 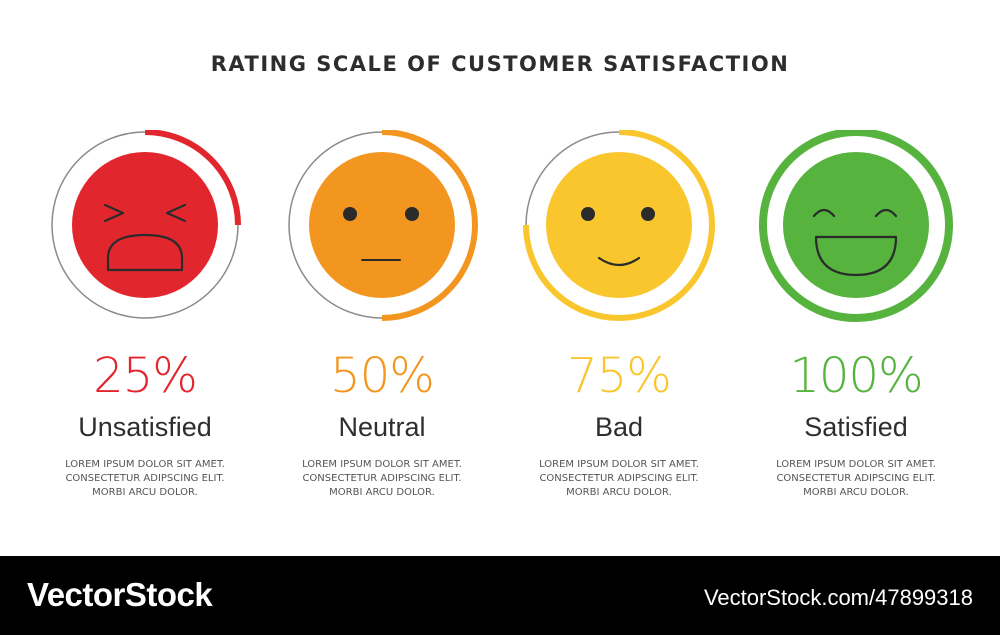 I want to click on rating-percent: 75%, so click(x=619, y=376).